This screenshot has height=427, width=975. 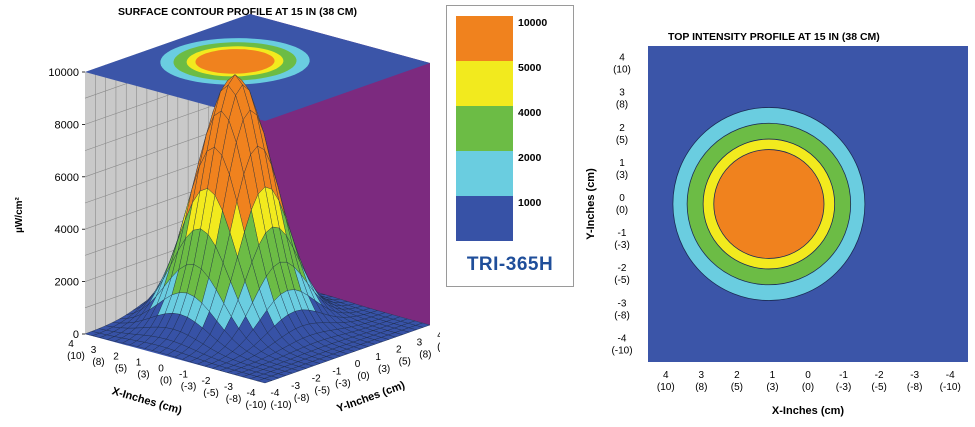 I want to click on lid-ring, so click(x=235, y=61).